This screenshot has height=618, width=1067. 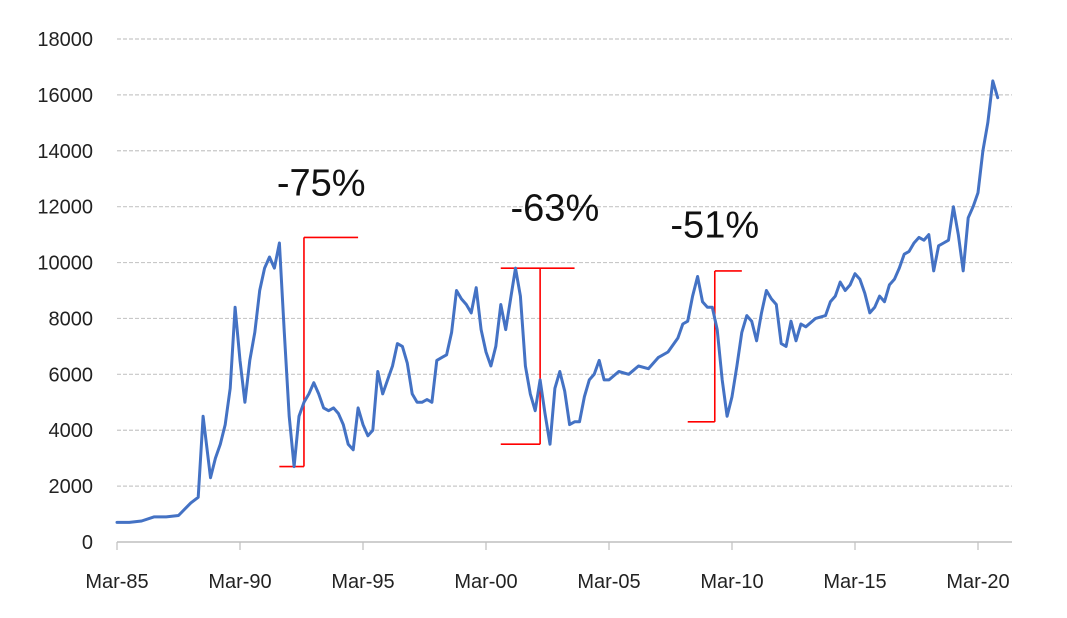 What do you see at coordinates (116, 582) in the screenshot?
I see `x-tick-label: Mar-85` at bounding box center [116, 582].